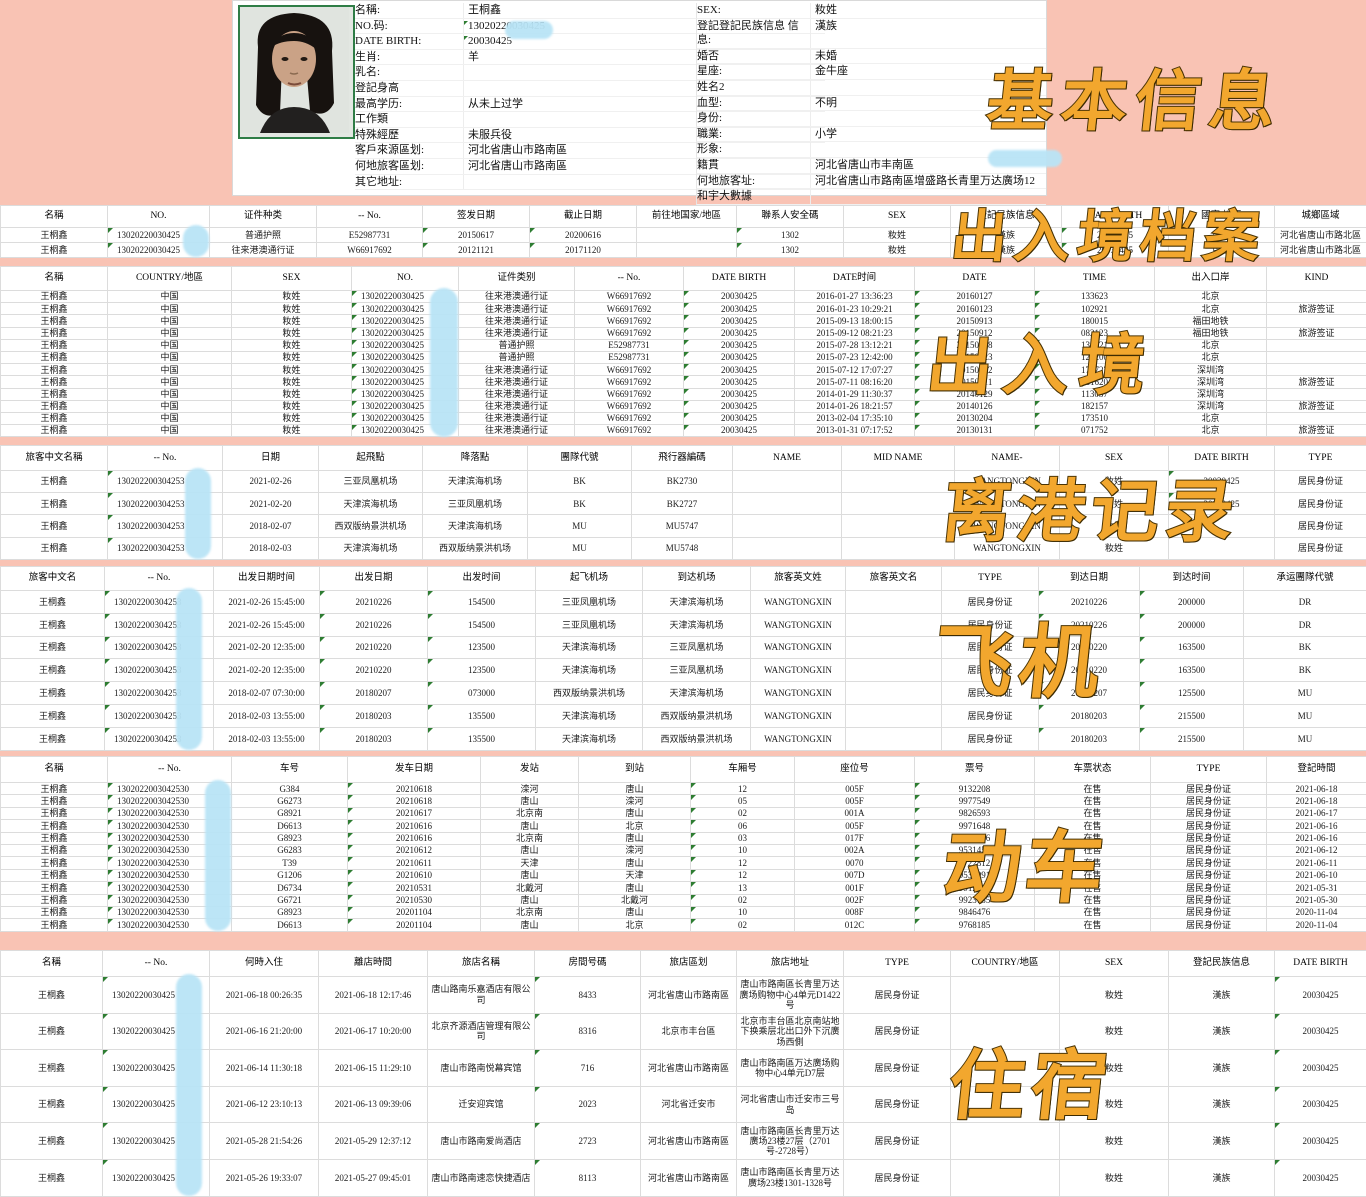  I want to click on table-cell: 2021-06-12, so click(1316, 850).